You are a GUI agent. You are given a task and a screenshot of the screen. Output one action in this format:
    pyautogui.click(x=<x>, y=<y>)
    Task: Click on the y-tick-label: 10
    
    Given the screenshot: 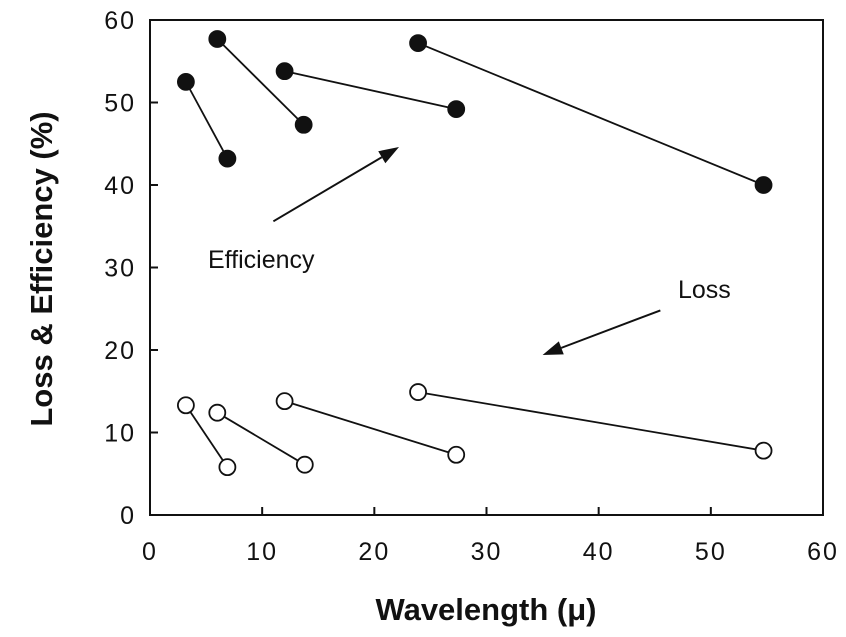 What is the action you would take?
    pyautogui.click(x=120, y=434)
    